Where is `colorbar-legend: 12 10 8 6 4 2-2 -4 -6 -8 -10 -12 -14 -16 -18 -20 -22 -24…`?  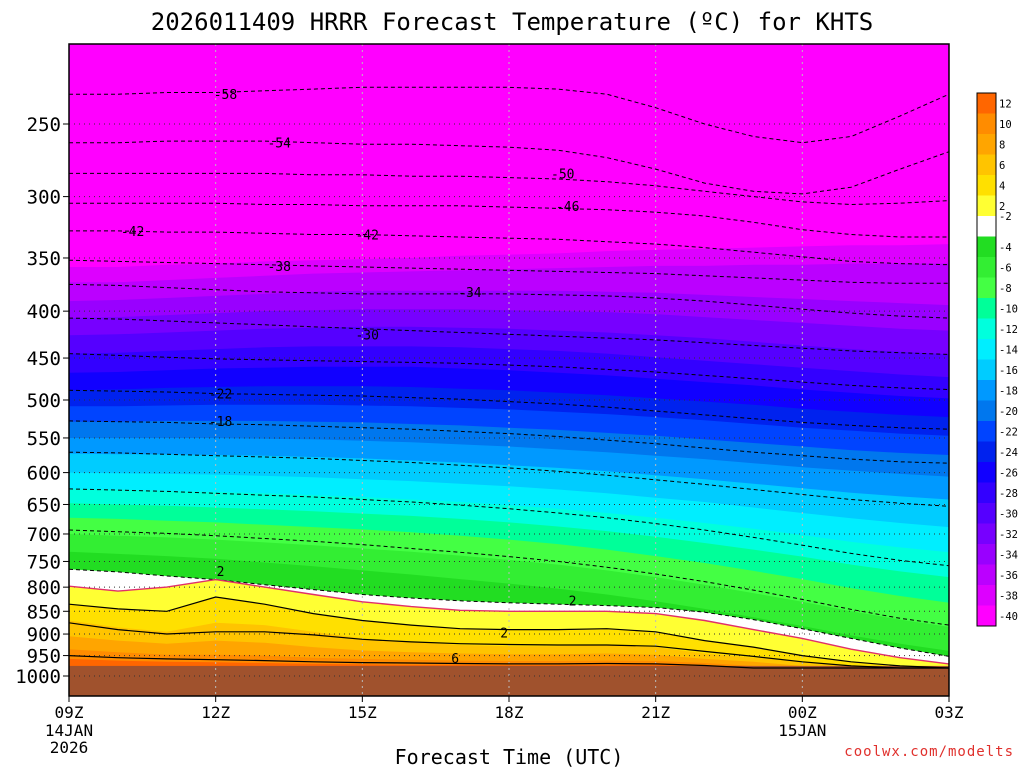 colorbar-legend: 12 10 8 6 4 2-2 -4 -6 -8 -10 -12 -14 -16 -18 -20 -22 -24… is located at coordinates (997, 359).